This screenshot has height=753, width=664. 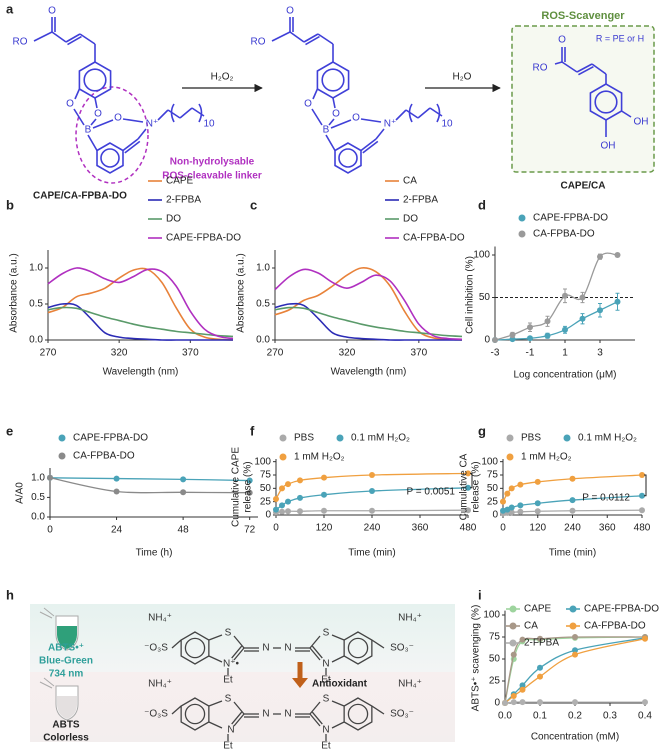 What do you see at coordinates (222, 77) in the screenshot?
I see `reagent: H₂O₂` at bounding box center [222, 77].